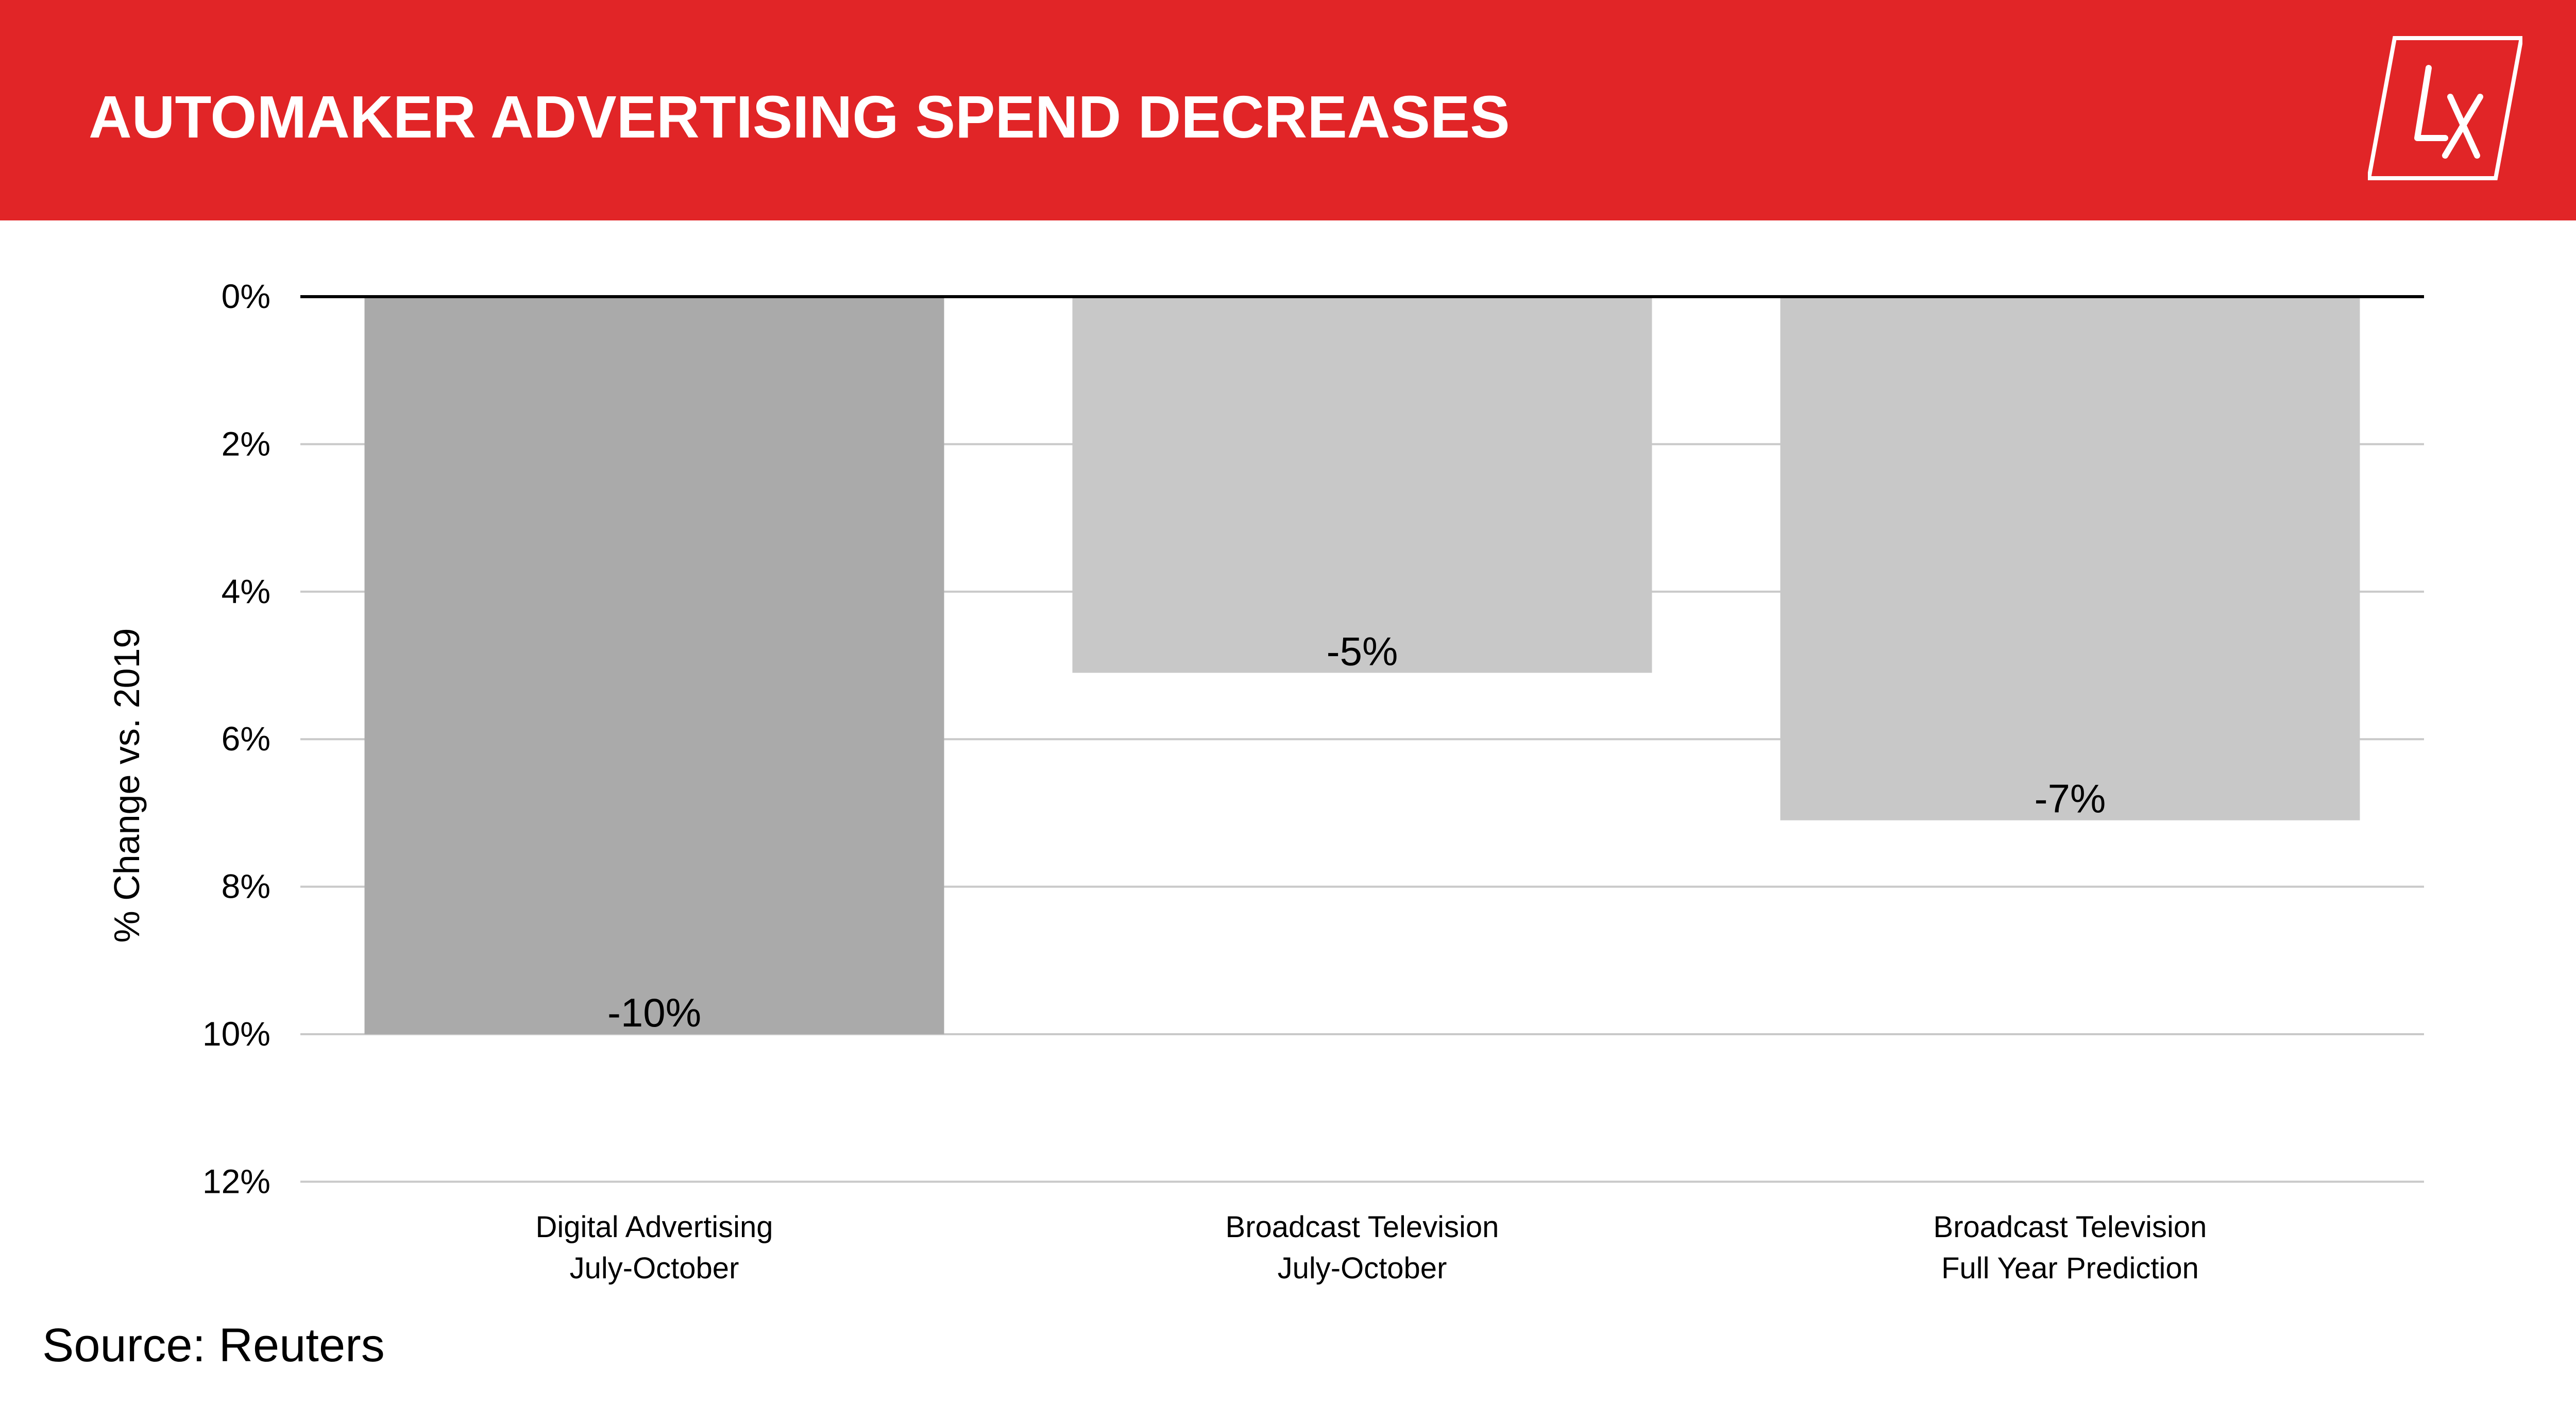 Image resolution: width=2576 pixels, height=1421 pixels. I want to click on y-tick-label: 10%, so click(236, 1034).